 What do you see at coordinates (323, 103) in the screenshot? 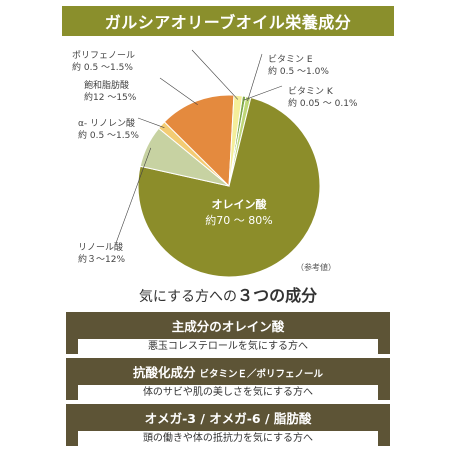
I see `slice-label-range: 約 0.05 ～ 0.1%` at bounding box center [323, 103].